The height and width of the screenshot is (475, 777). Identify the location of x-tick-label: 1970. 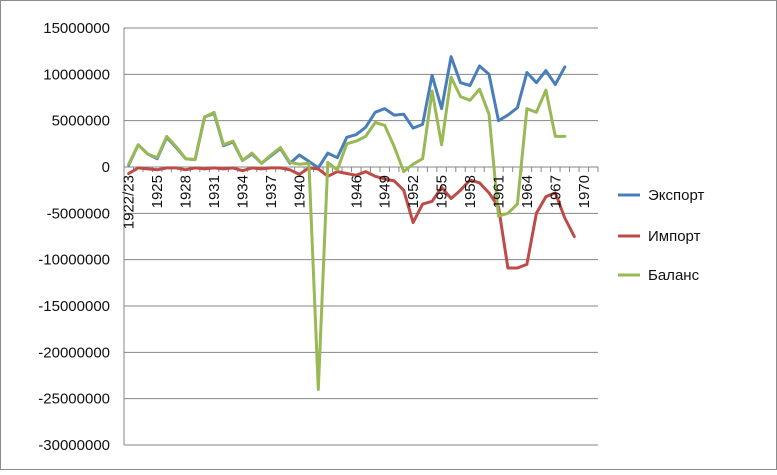
(584, 191).